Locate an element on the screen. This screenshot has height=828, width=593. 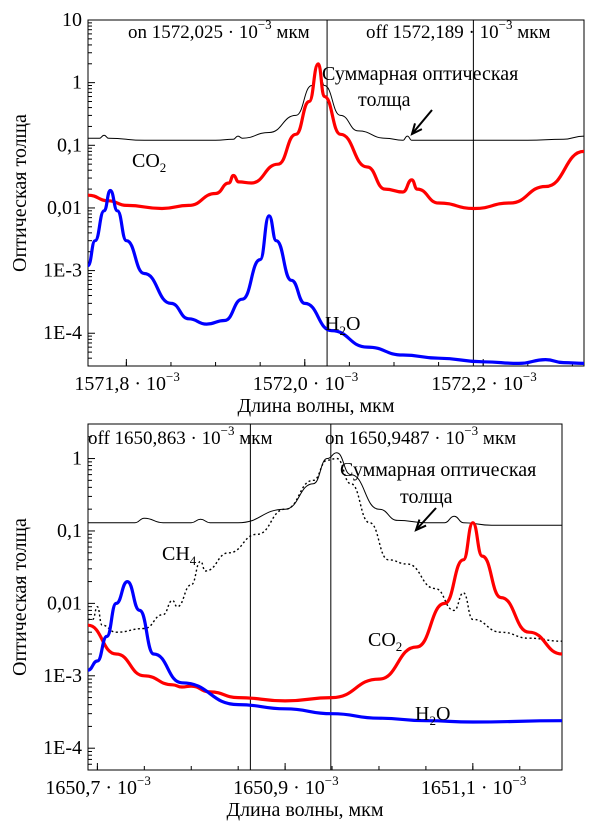
reference-line-label: on 1650,9487 · 10−3 мкм is located at coordinates (420, 436).